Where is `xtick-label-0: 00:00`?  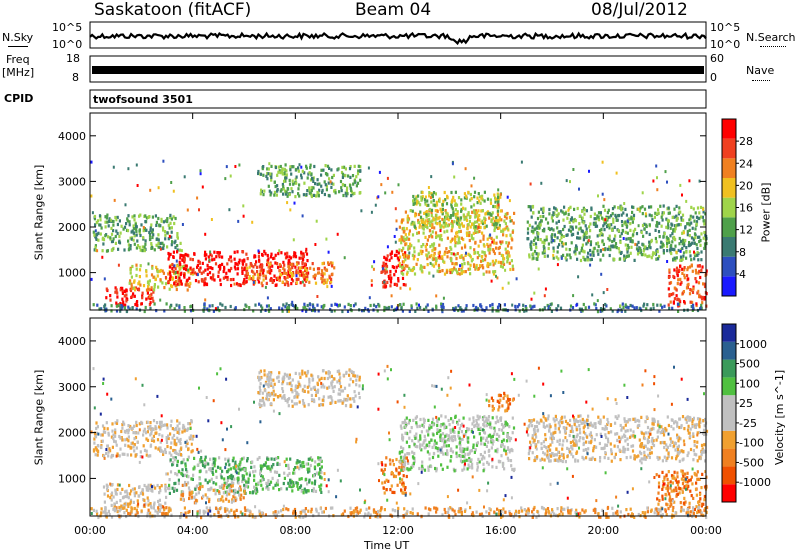 xtick-label-0: 00:00 is located at coordinates (90, 530).